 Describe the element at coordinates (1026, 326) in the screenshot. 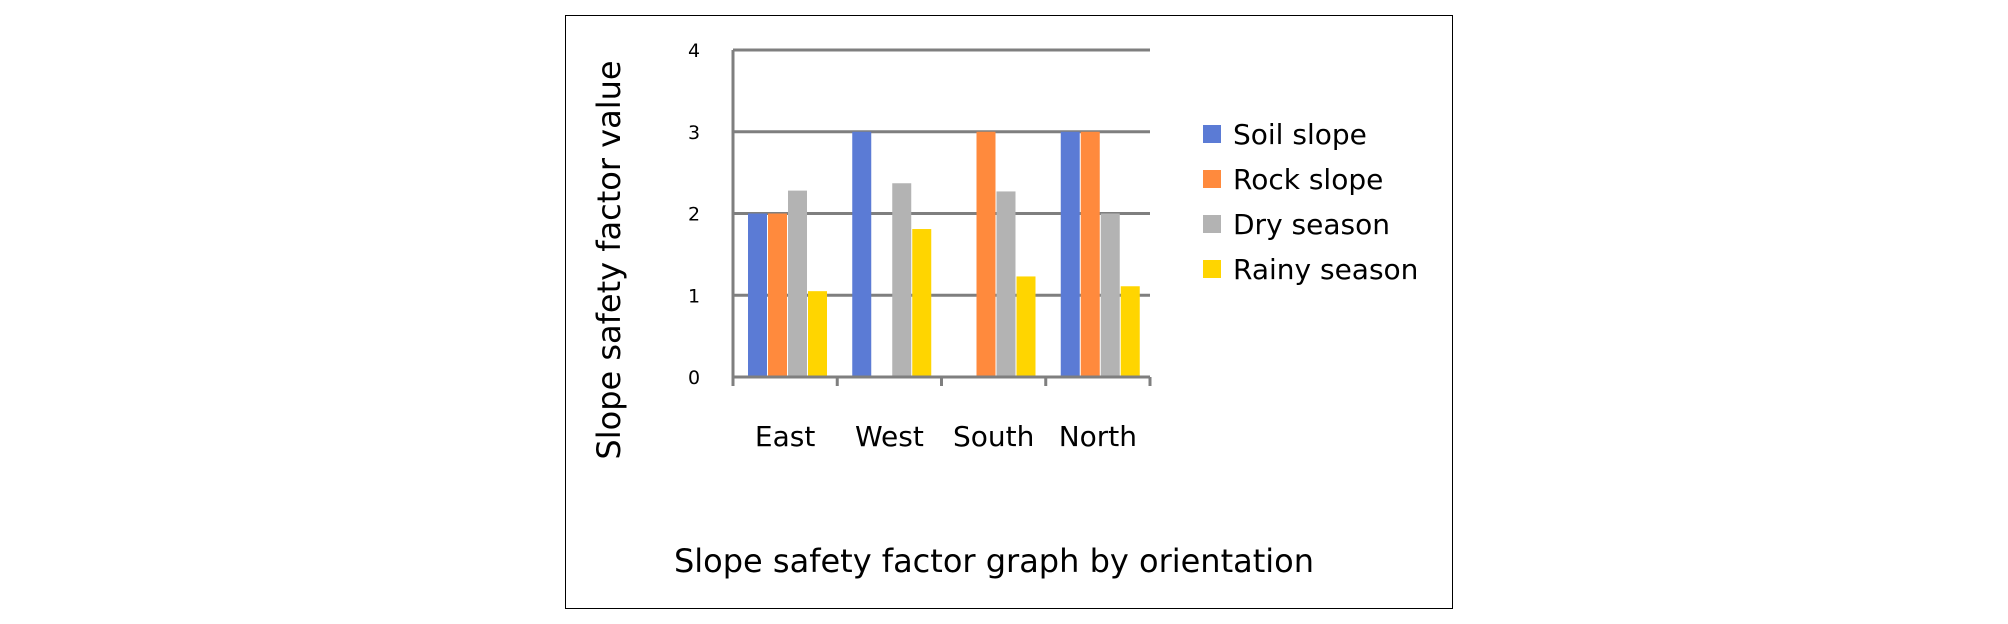

I see `bar-rainy-season-south` at that location.